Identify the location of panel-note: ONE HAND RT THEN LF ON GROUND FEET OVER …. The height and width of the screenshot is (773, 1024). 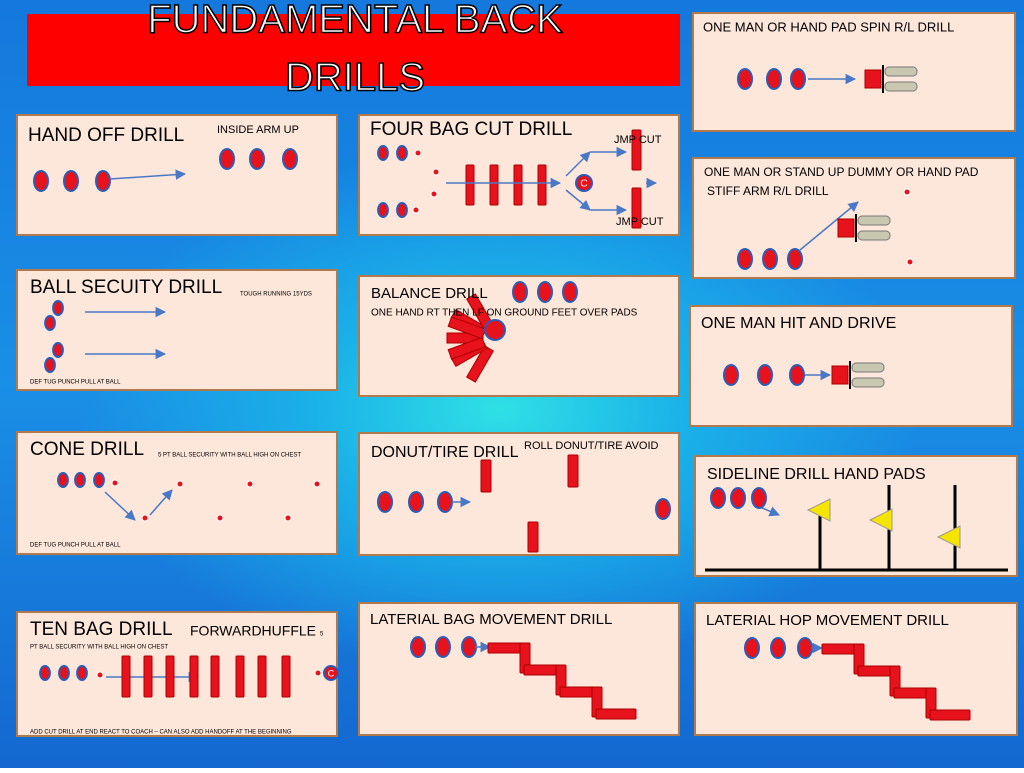
(504, 313).